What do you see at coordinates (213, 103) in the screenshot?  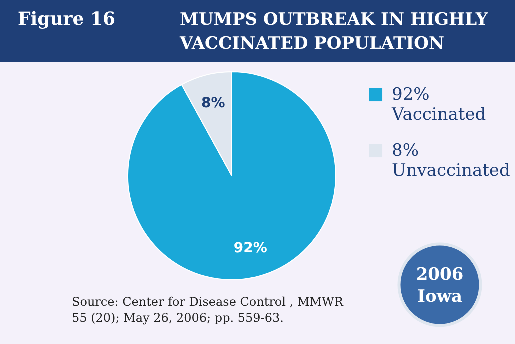 I see `data-label: 8%` at bounding box center [213, 103].